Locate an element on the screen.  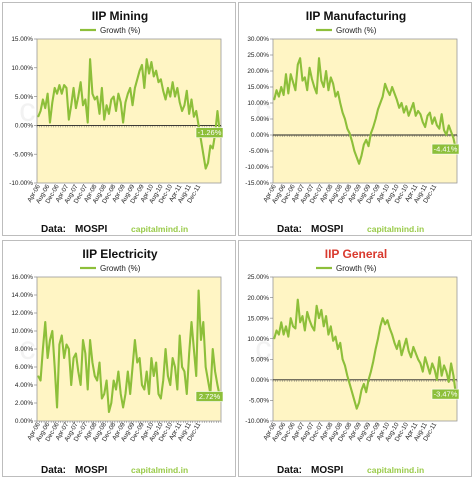
y-tick-label: 10.00% is located at coordinates (258, 103).